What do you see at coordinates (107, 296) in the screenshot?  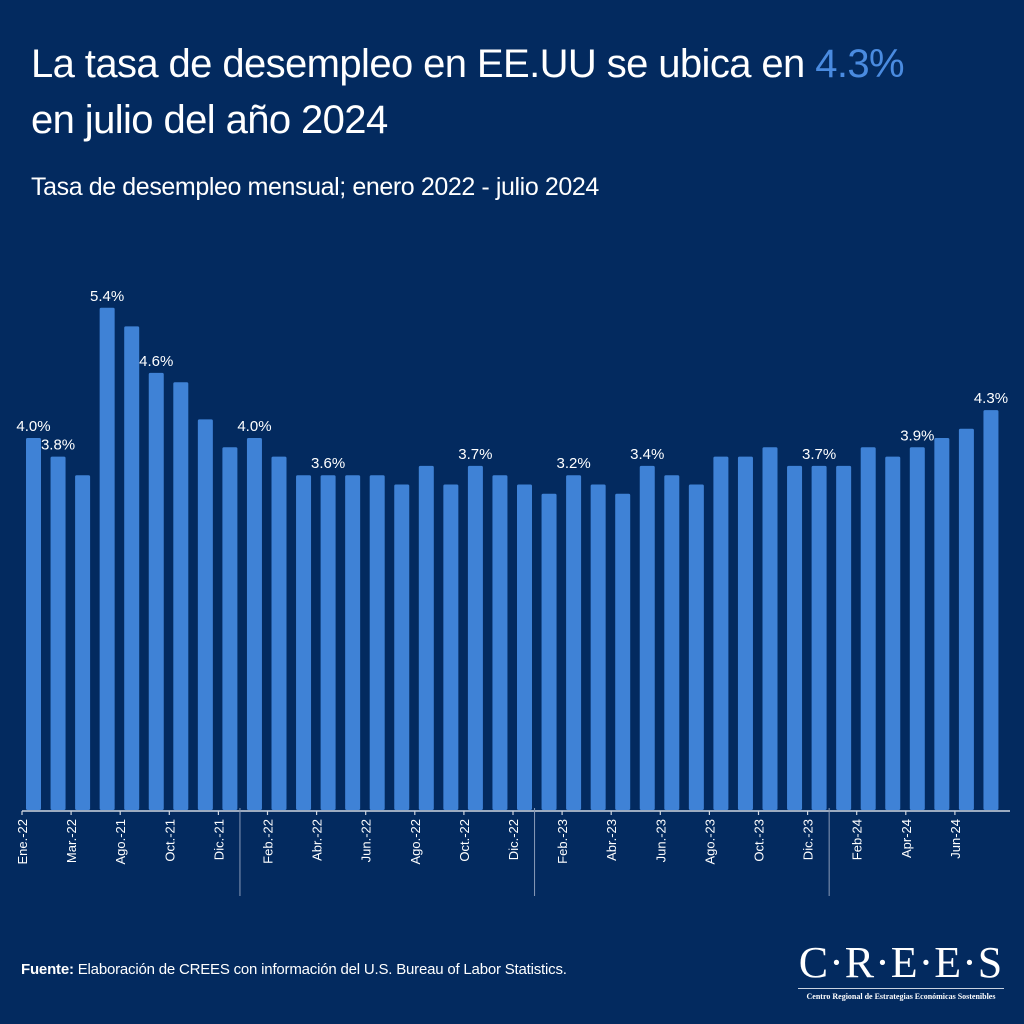 I see `data-label: 5.4%` at bounding box center [107, 296].